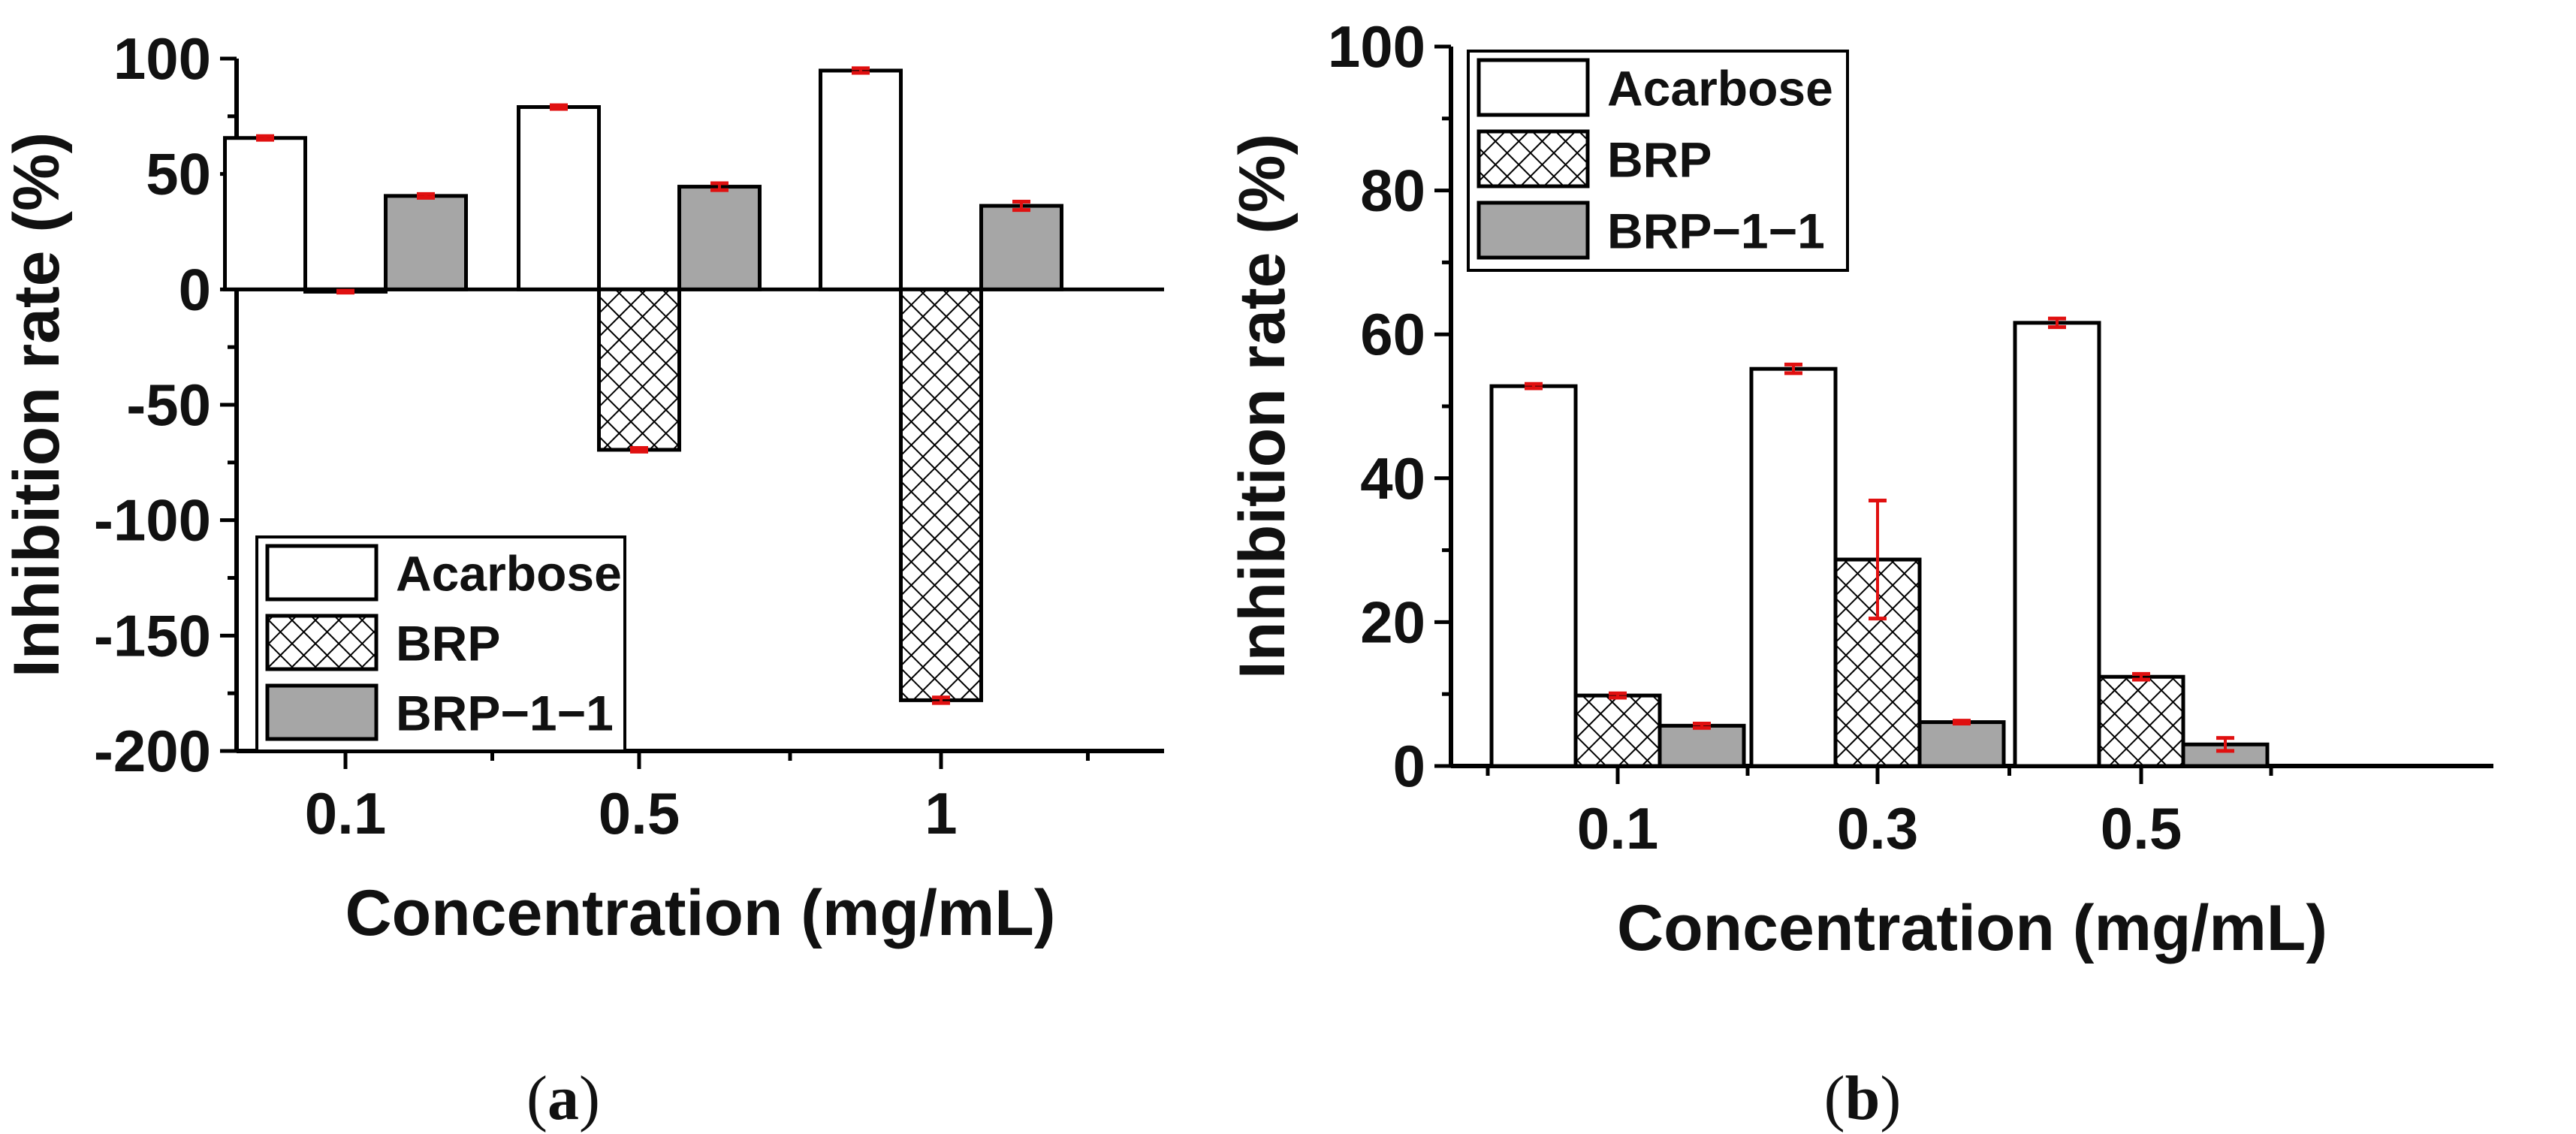 Image resolution: width=2576 pixels, height=1134 pixels. What do you see at coordinates (1794, 567) in the screenshot?
I see `bar-white-0.3` at bounding box center [1794, 567].